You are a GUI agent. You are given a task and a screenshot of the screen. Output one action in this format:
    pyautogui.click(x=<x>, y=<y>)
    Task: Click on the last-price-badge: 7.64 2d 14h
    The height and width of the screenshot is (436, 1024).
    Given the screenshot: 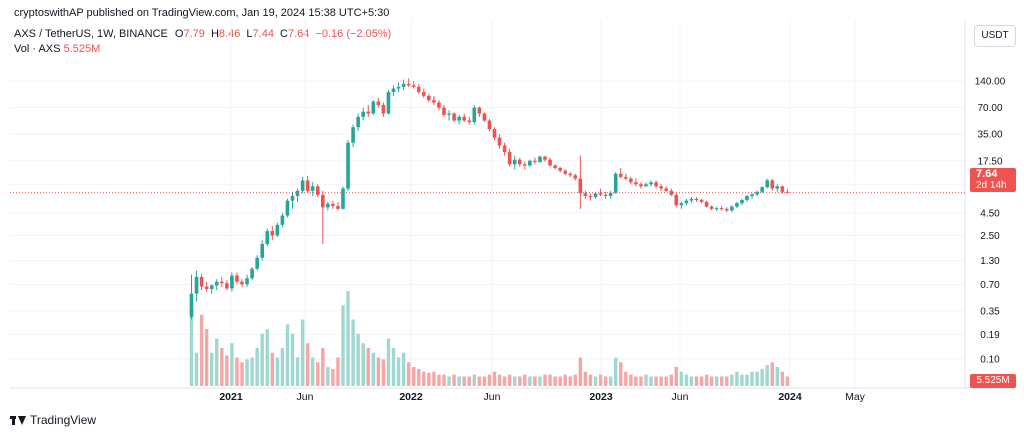 What is the action you would take?
    pyautogui.click(x=993, y=180)
    